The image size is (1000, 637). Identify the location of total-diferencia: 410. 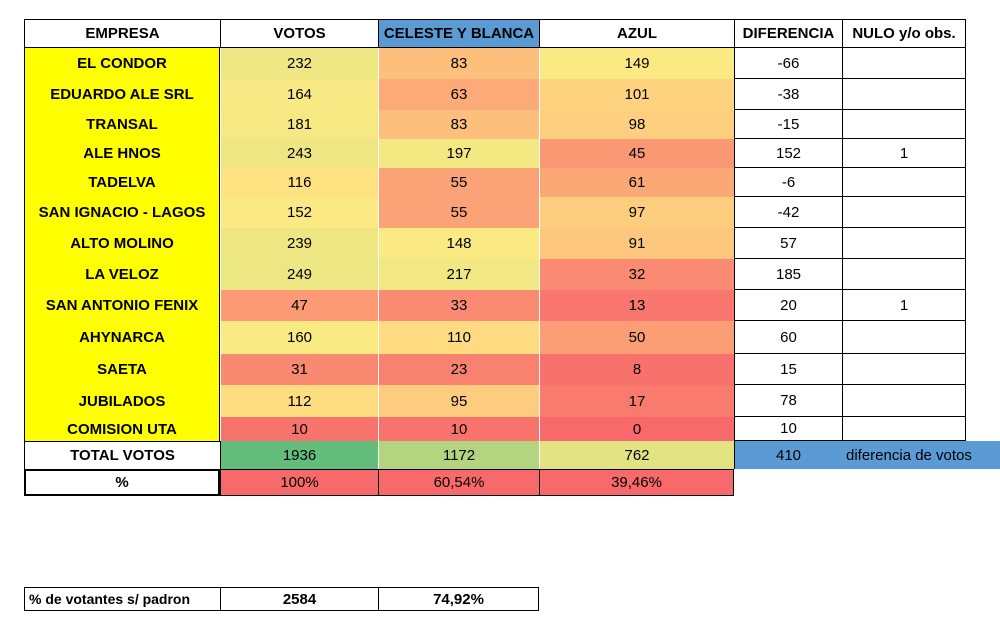
(788, 455).